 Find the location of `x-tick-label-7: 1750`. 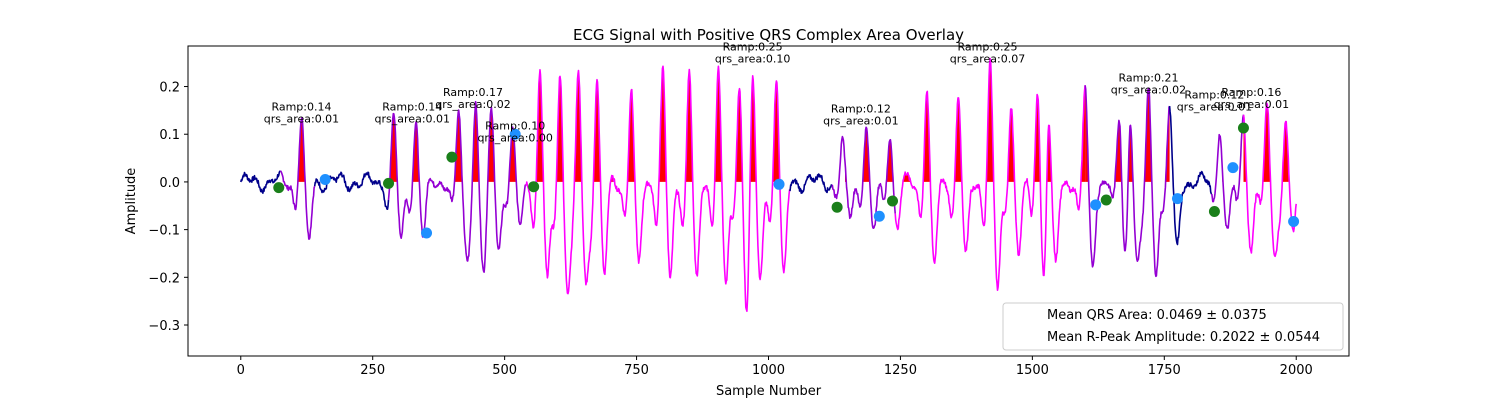

x-tick-label-7: 1750 is located at coordinates (1164, 370).